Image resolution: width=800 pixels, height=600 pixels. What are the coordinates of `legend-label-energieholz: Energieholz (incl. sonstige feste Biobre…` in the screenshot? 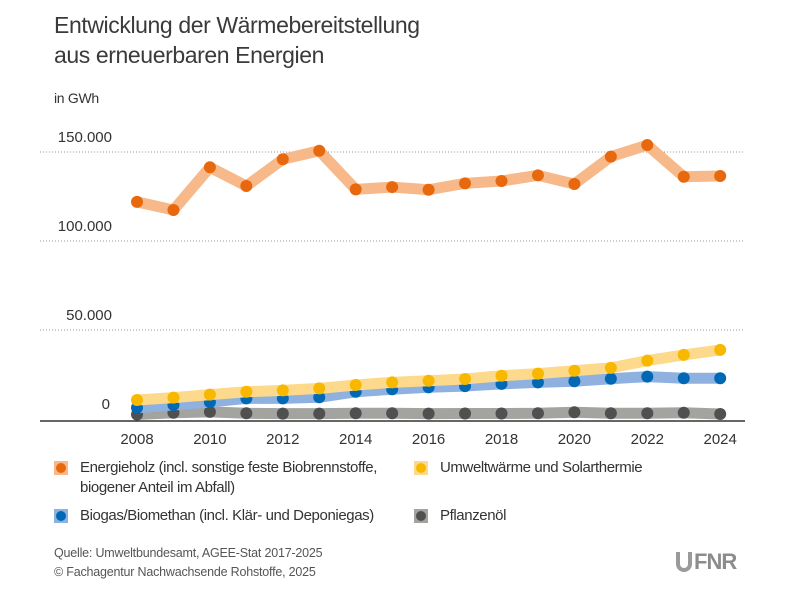 It's located at (228, 477).